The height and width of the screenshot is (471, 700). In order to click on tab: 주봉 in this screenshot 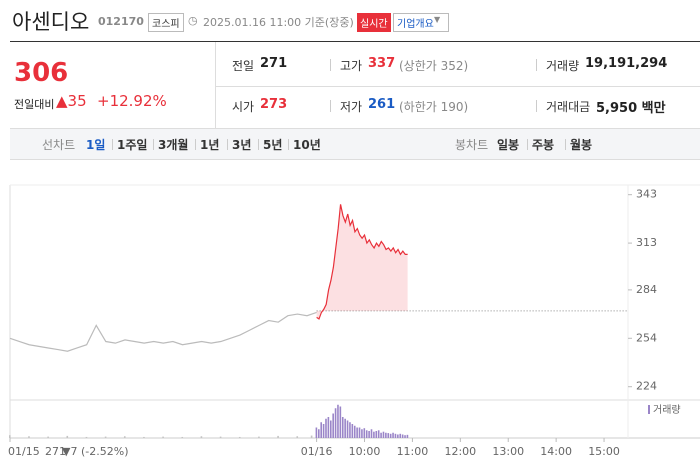, I will do `click(543, 145)`.